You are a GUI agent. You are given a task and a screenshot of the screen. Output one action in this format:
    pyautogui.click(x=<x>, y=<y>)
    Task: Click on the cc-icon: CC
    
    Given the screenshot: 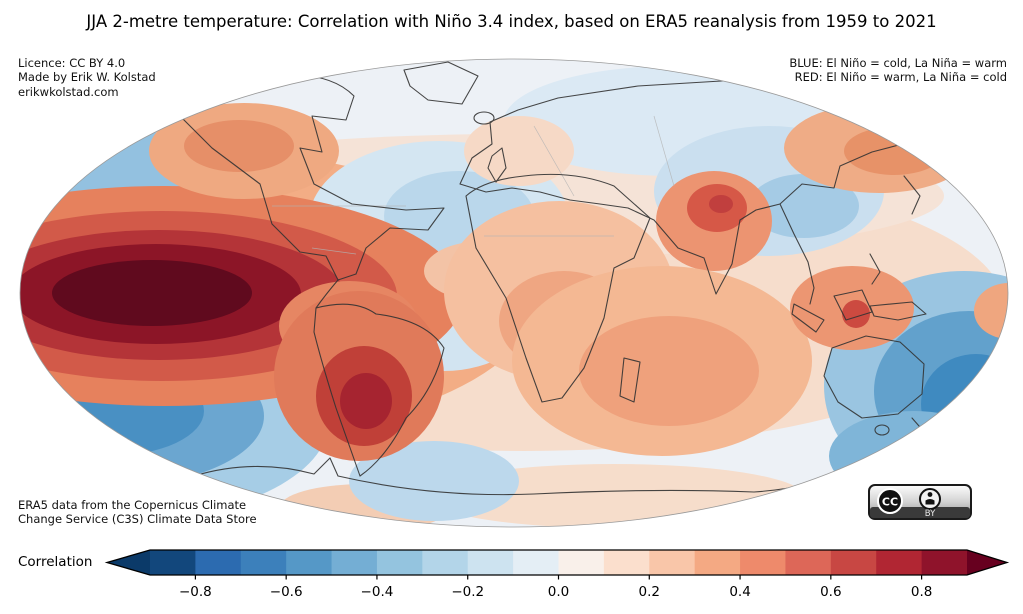 What is the action you would take?
    pyautogui.click(x=890, y=501)
    